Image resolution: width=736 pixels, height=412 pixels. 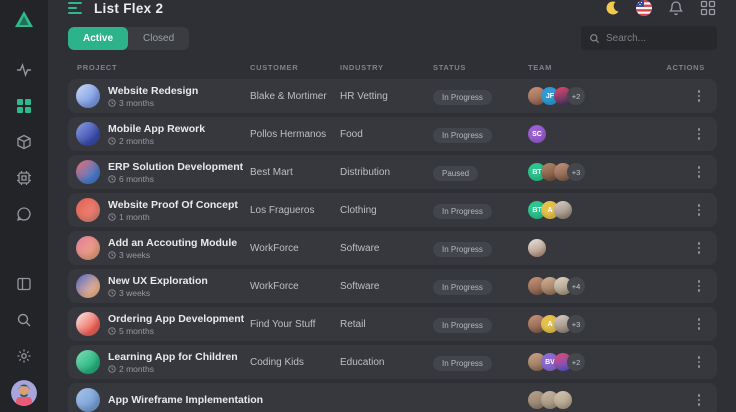 What do you see at coordinates (158, 38) in the screenshot?
I see `filter-closed-button: Closed` at bounding box center [158, 38].